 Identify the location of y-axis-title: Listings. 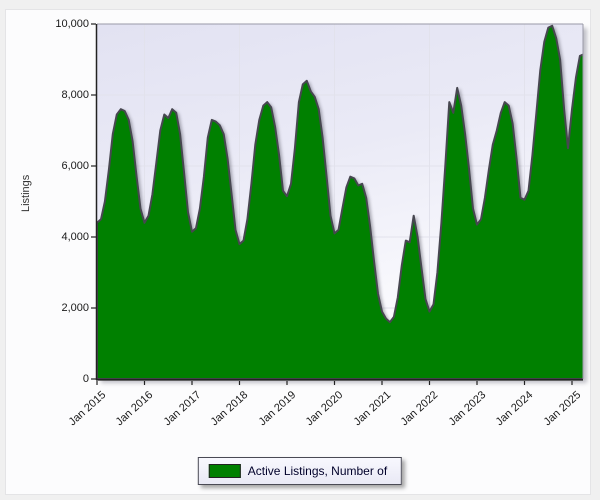
(26, 193).